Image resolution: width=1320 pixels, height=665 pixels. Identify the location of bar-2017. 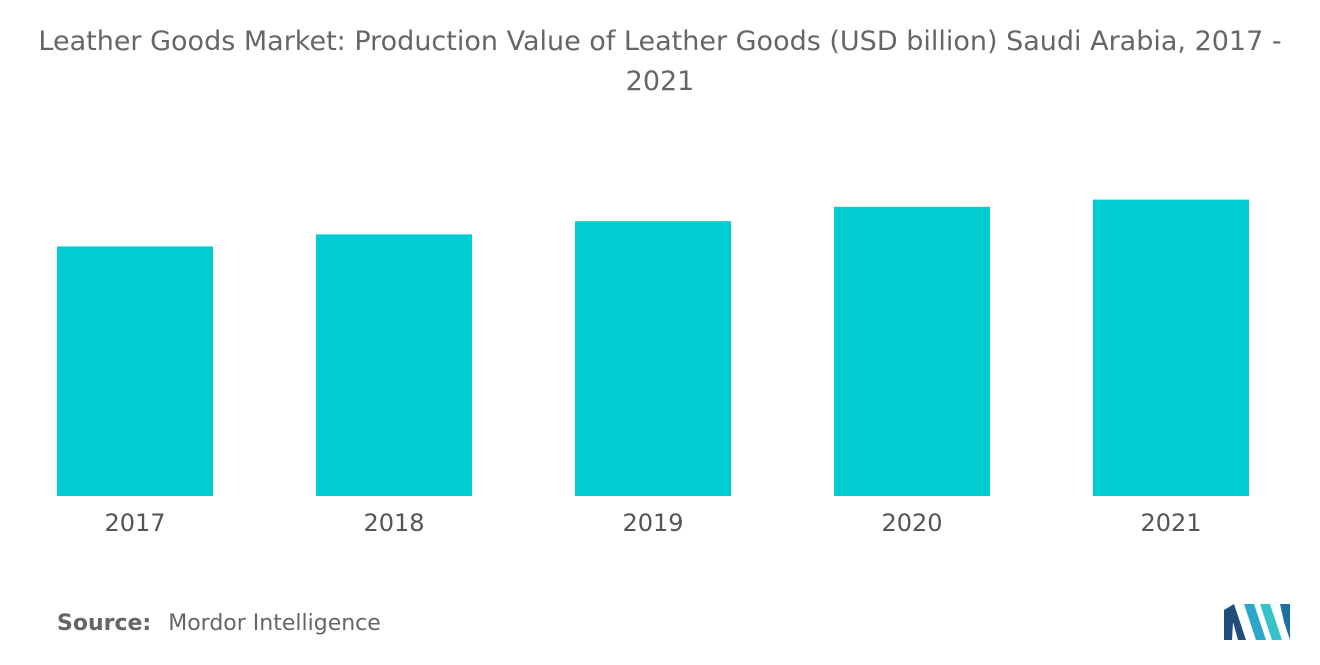
(135, 371).